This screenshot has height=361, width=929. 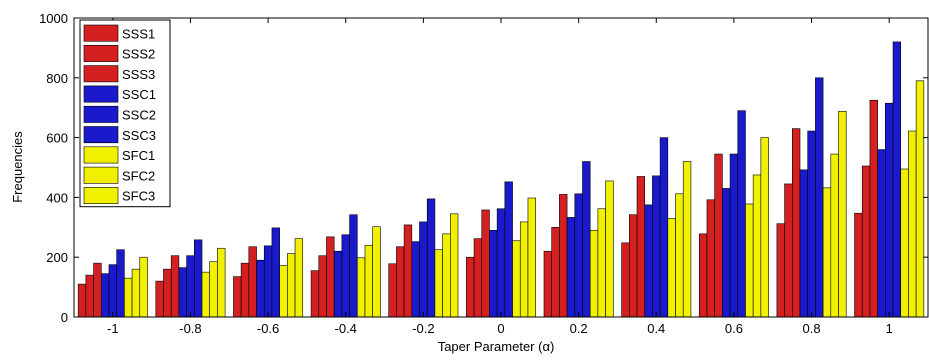 I want to click on y-tick-label: 400, so click(x=57, y=197).